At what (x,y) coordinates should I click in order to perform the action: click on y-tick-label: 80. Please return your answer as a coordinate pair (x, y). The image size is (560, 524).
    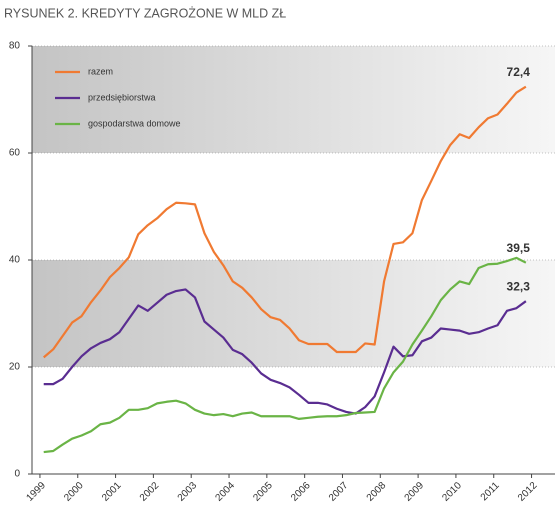
    Looking at the image, I should click on (15, 46).